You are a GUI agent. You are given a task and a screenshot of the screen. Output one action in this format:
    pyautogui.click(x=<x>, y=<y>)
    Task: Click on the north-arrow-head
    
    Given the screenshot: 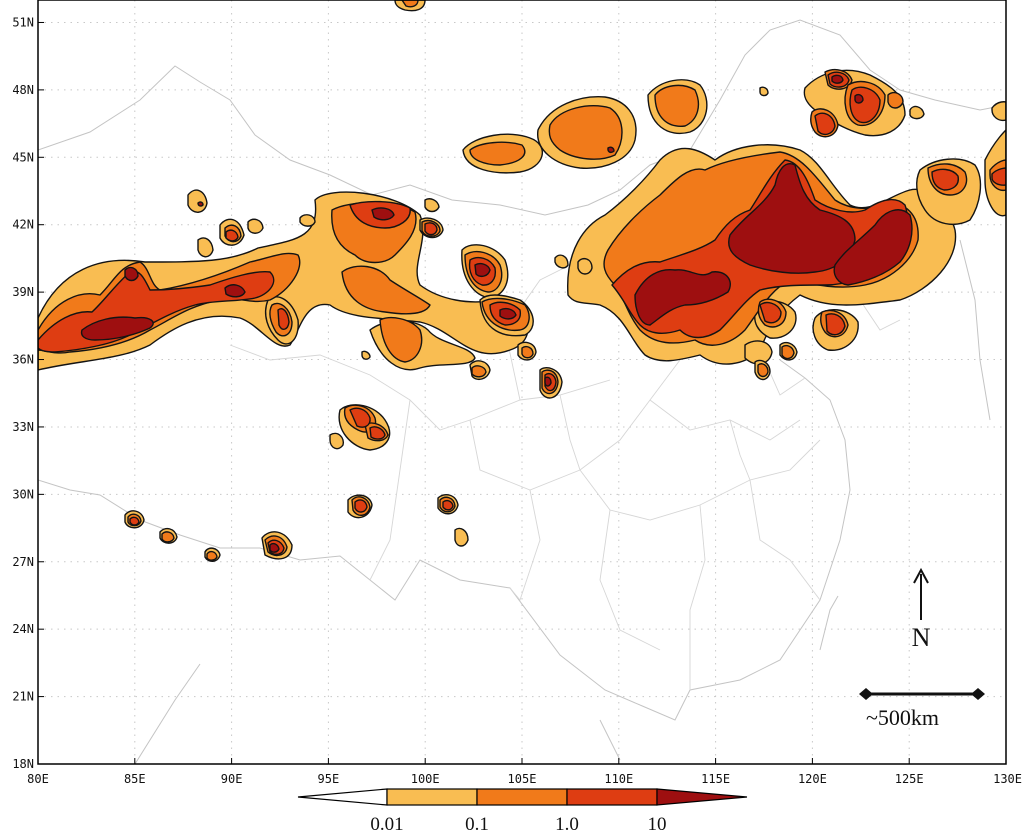 What is the action you would take?
    pyautogui.click(x=921, y=575)
    